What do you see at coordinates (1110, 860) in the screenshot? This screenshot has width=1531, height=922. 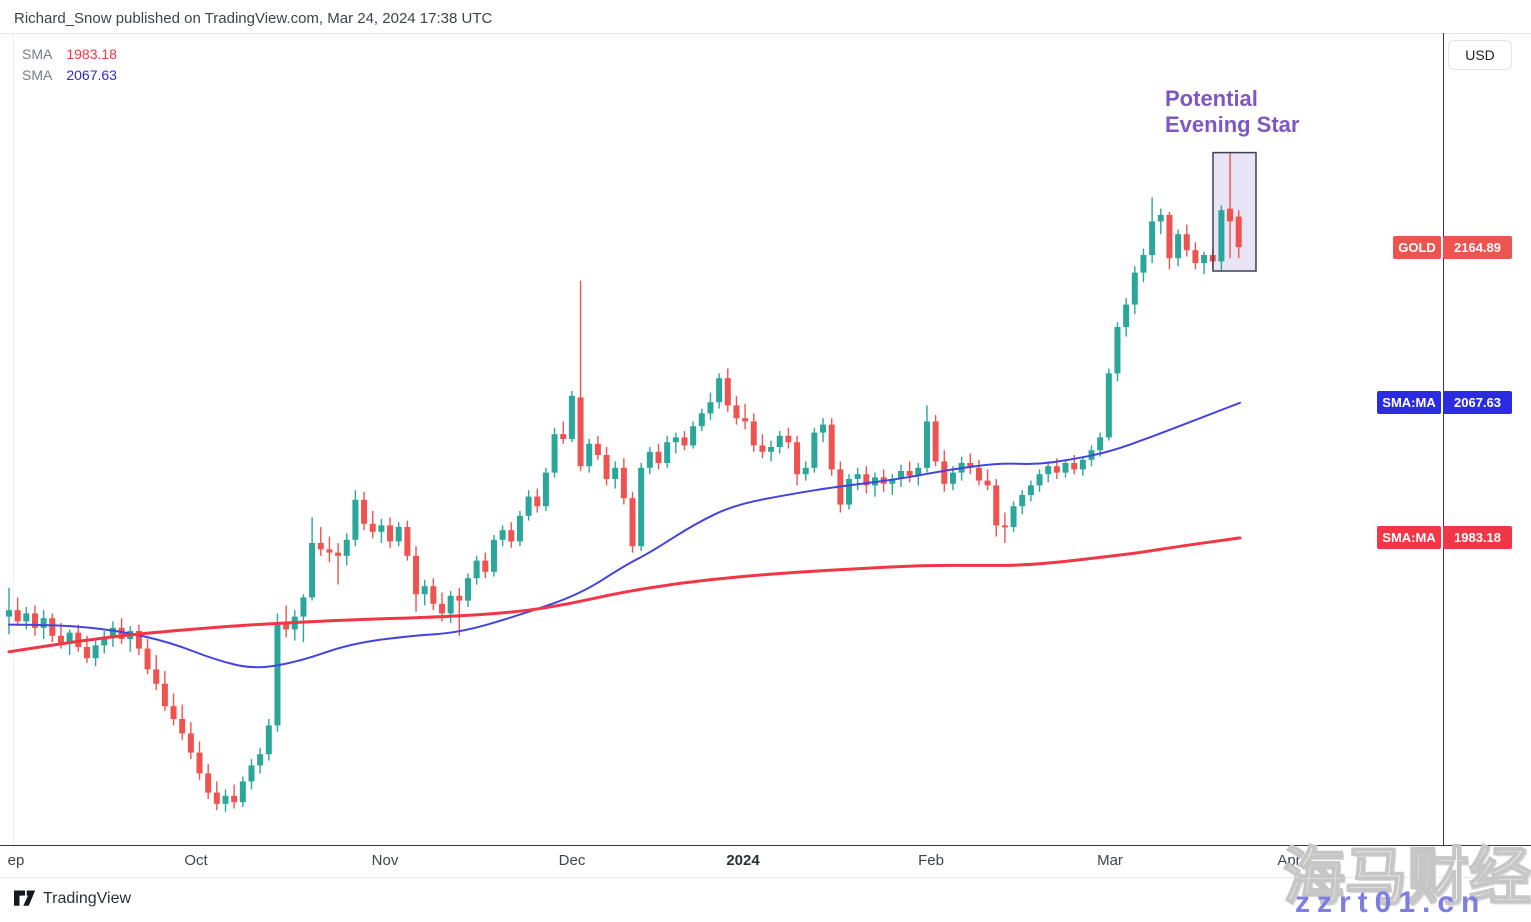 I see `time-tick-Mar: Mar` at bounding box center [1110, 860].